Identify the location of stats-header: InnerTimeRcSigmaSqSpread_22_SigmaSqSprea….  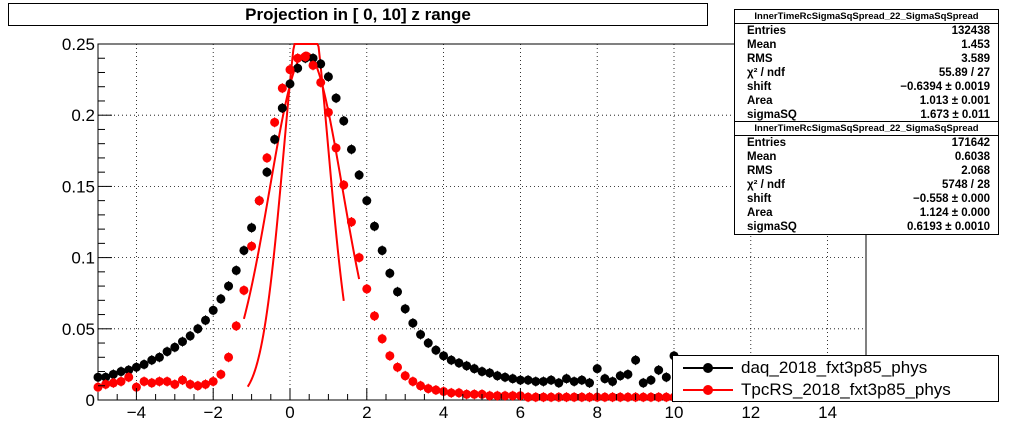
(866, 129).